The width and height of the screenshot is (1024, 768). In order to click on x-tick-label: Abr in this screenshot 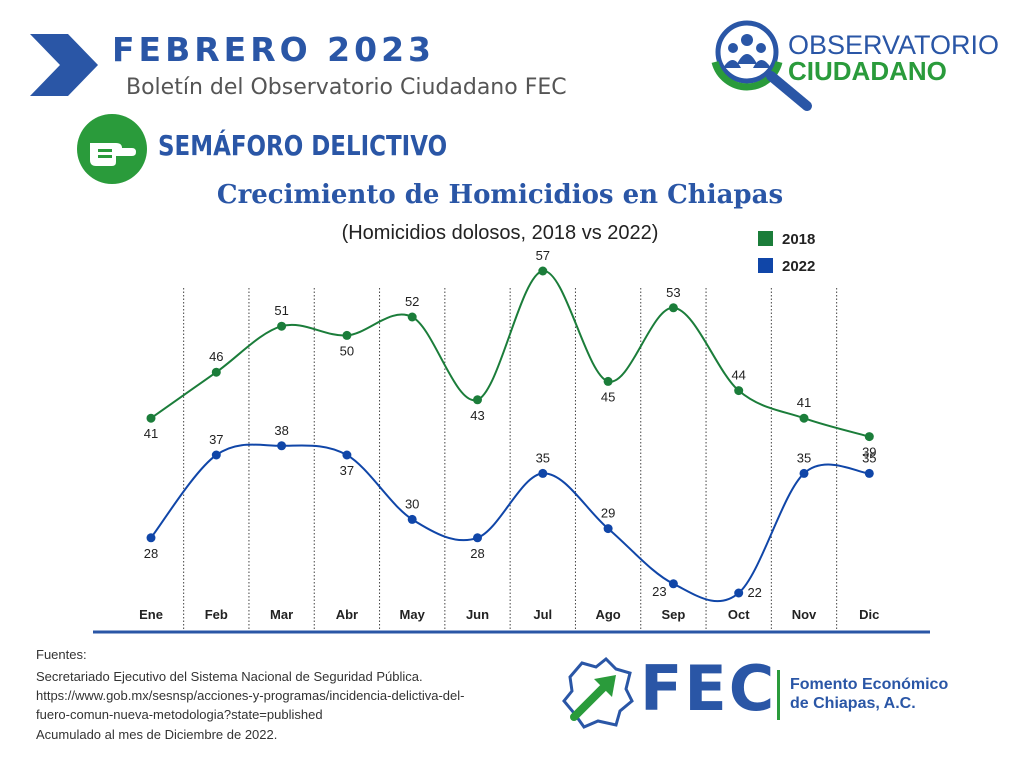, I will do `click(347, 614)`.